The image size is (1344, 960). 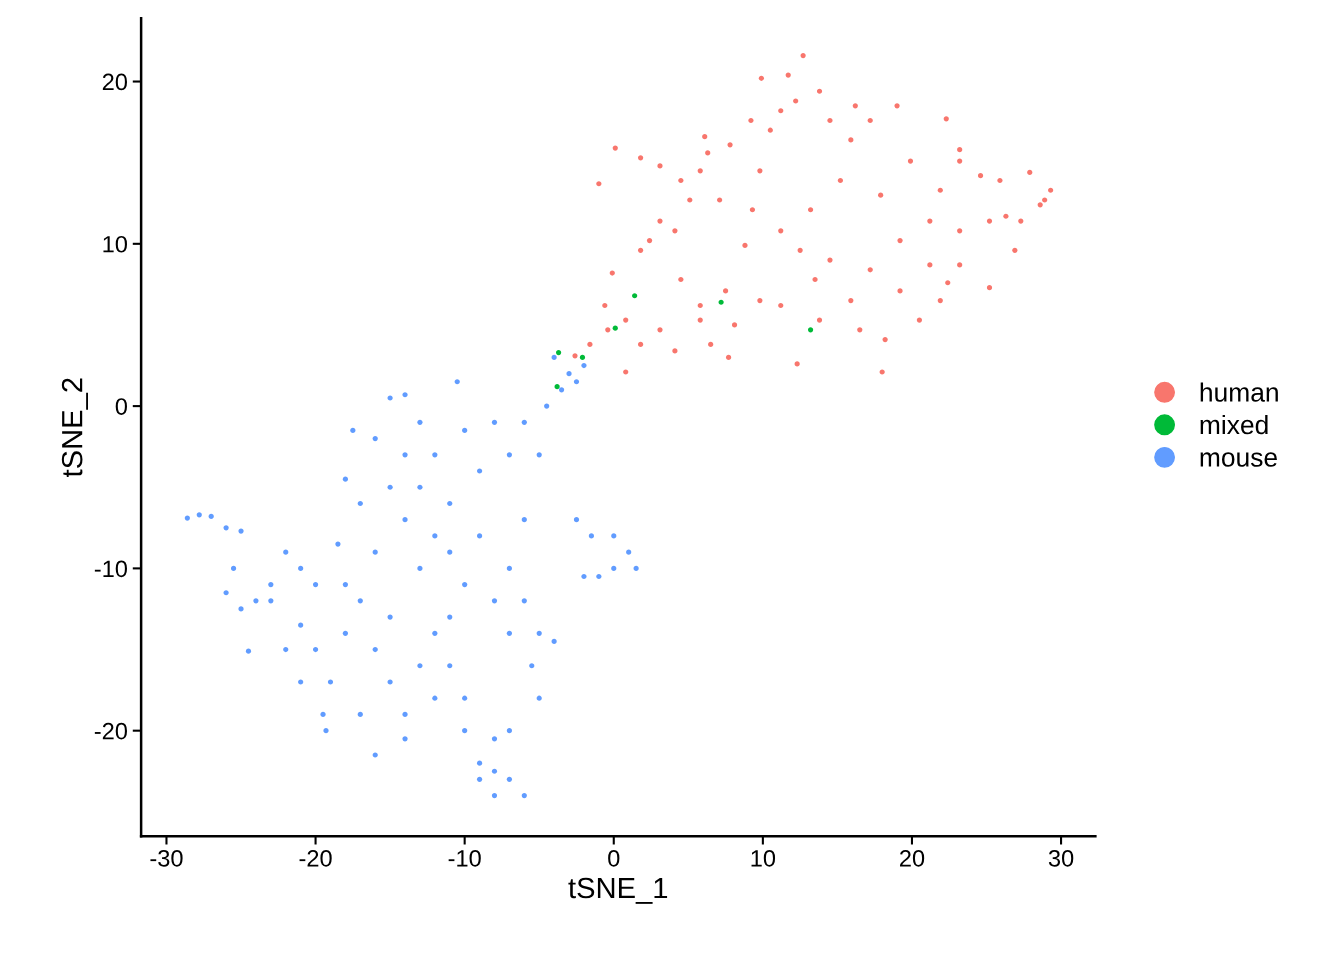 What do you see at coordinates (111, 569) in the screenshot?
I see `y-tick-label: -10` at bounding box center [111, 569].